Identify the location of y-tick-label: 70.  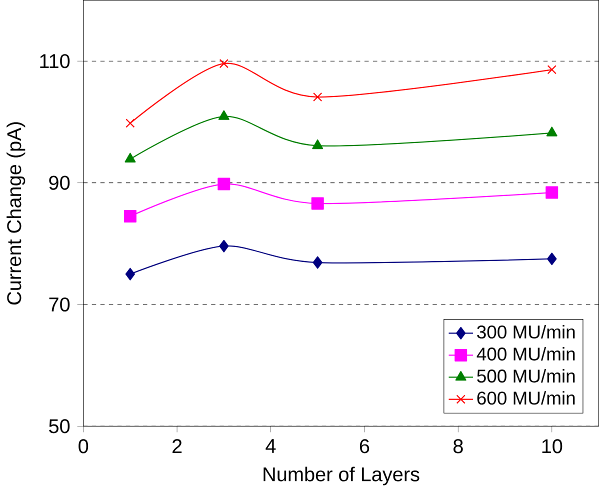
(59, 304).